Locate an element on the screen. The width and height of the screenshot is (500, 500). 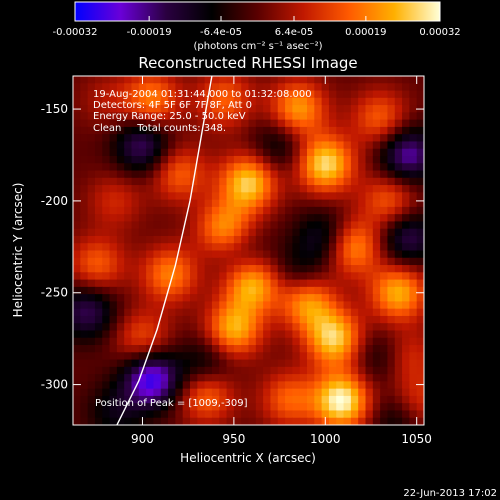
colorbar-tick-label: 0.00019 is located at coordinates (365, 32).